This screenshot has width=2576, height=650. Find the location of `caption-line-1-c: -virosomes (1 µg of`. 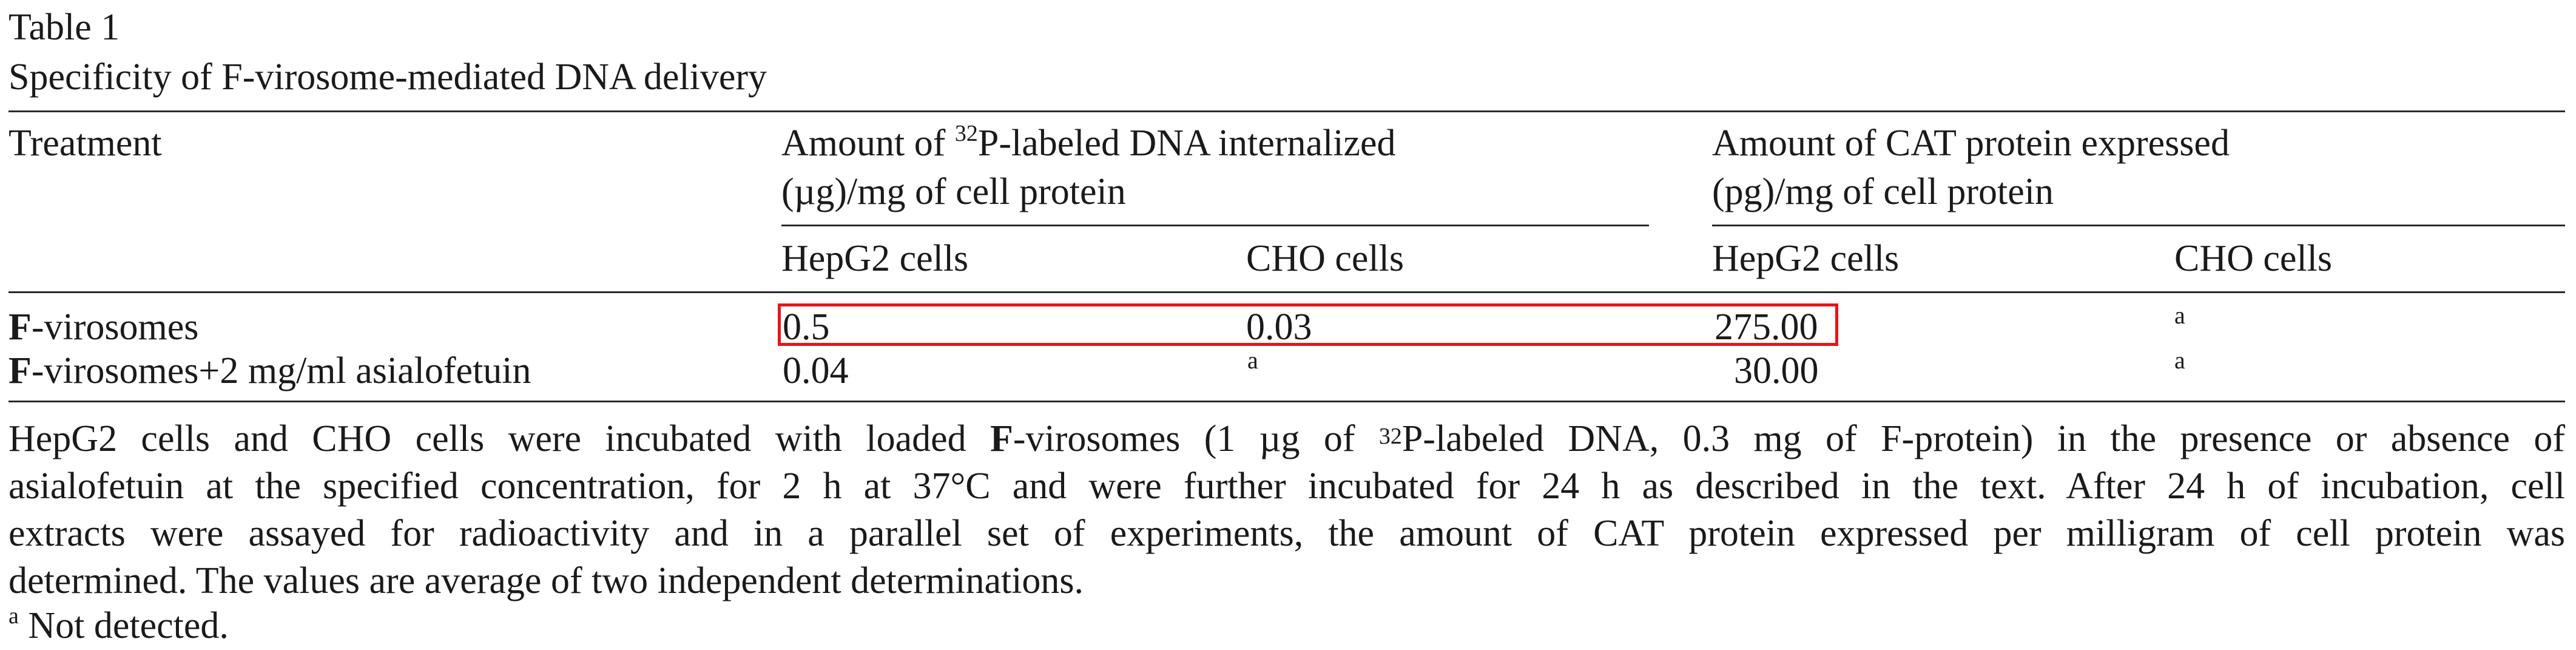

caption-line-1-c: -virosomes (1 µg of is located at coordinates (1196, 438).